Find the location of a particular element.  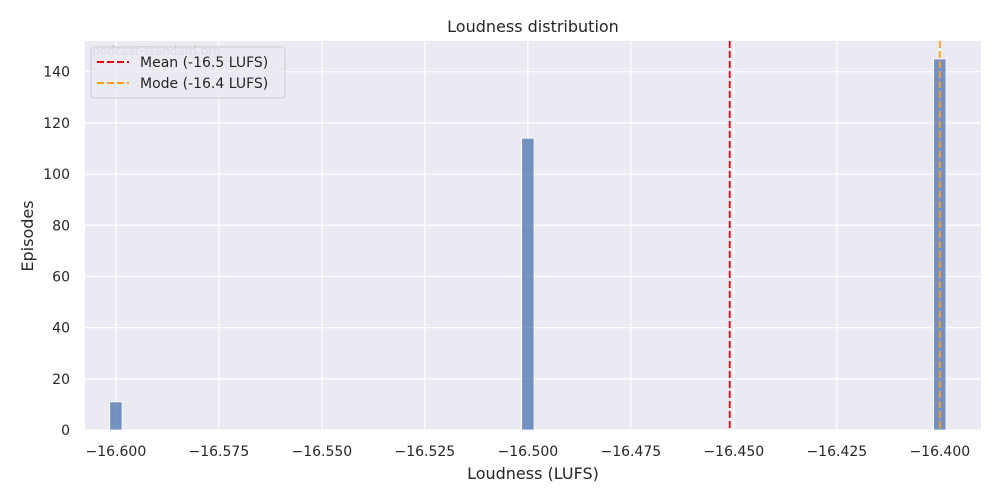

legend-label-mean: Mean (-16.5 LUFS) is located at coordinates (204, 63).